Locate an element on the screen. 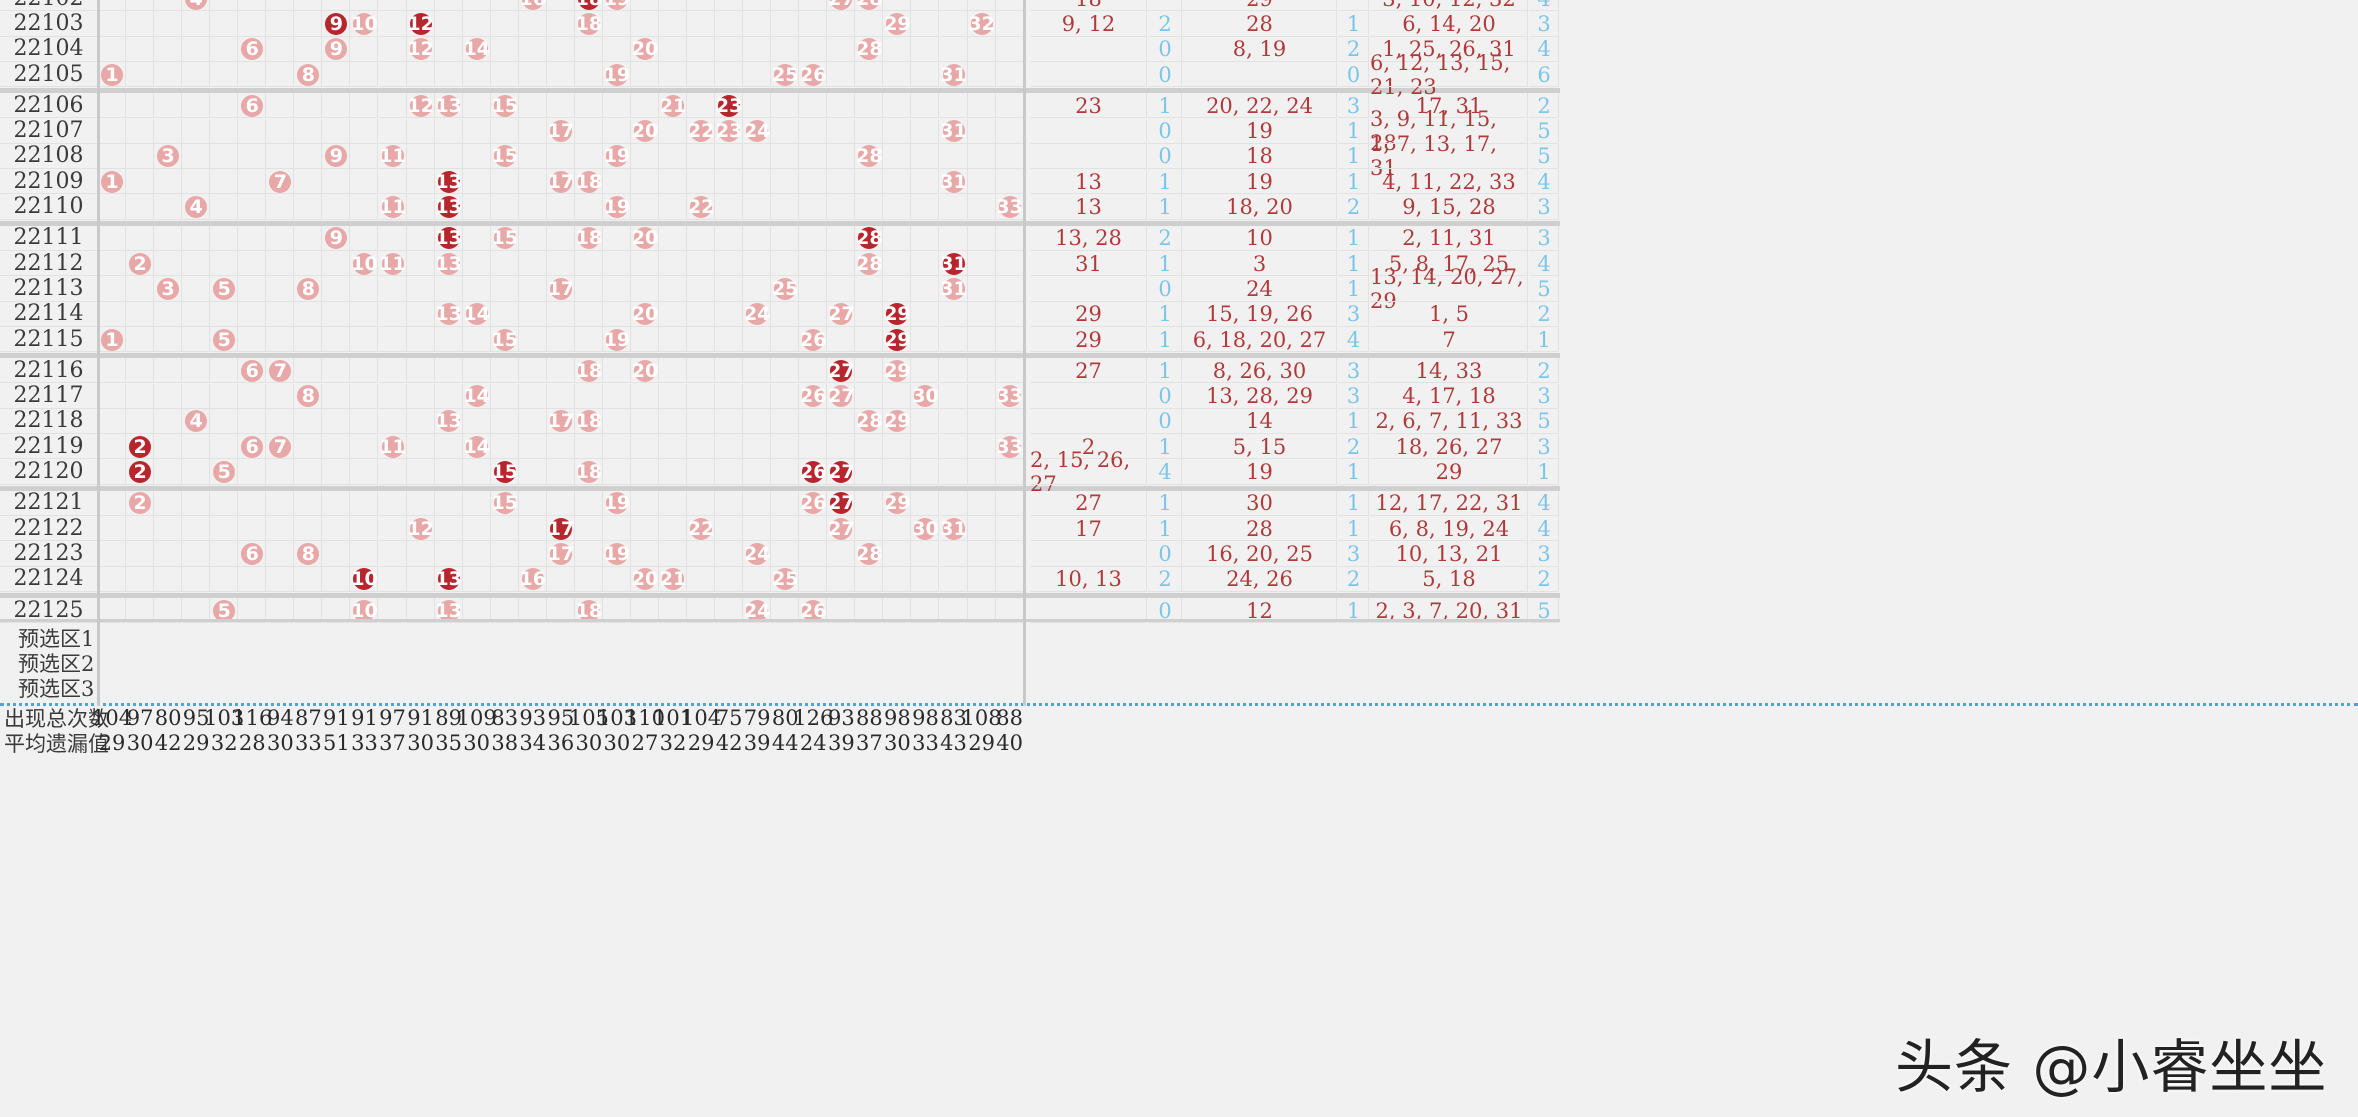 Image resolution: width=2358 pixels, height=1117 pixels. avg-missing: 29 is located at coordinates (981, 743).